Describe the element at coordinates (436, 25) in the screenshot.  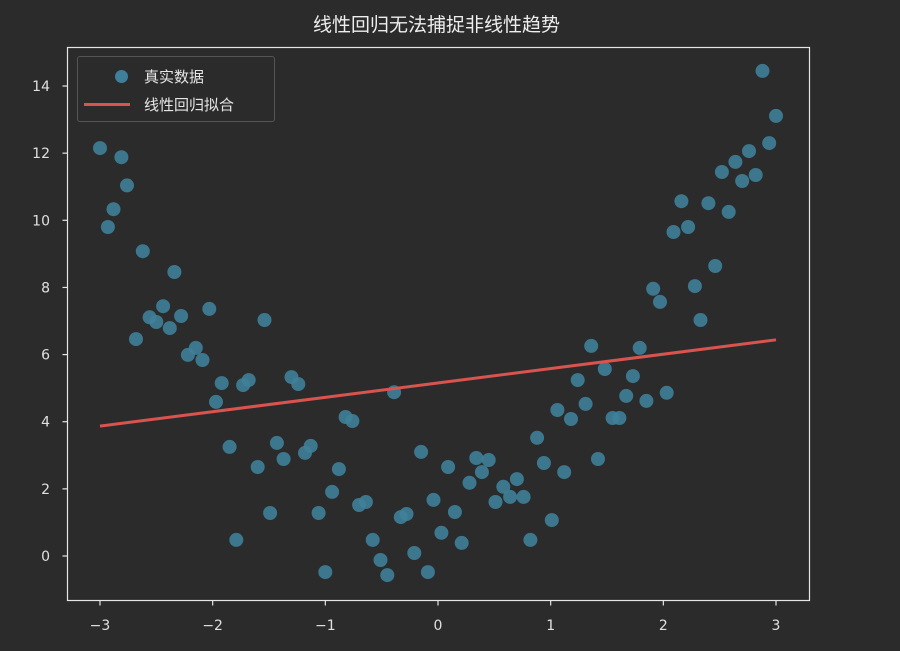
I see `chart-title: 线性回归无法捕捉非线性趋势` at that location.